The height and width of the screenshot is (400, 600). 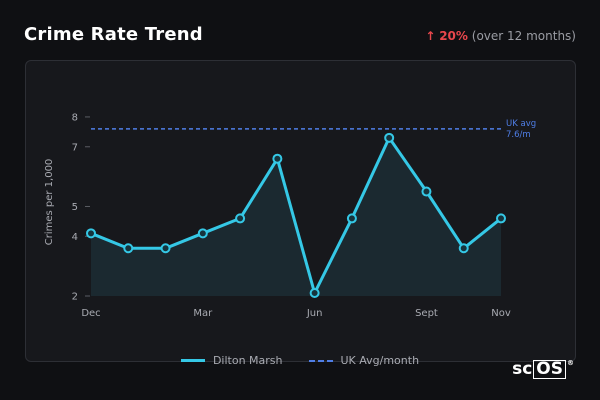 What do you see at coordinates (75, 297) in the screenshot?
I see `y-tick-label: 2` at bounding box center [75, 297].